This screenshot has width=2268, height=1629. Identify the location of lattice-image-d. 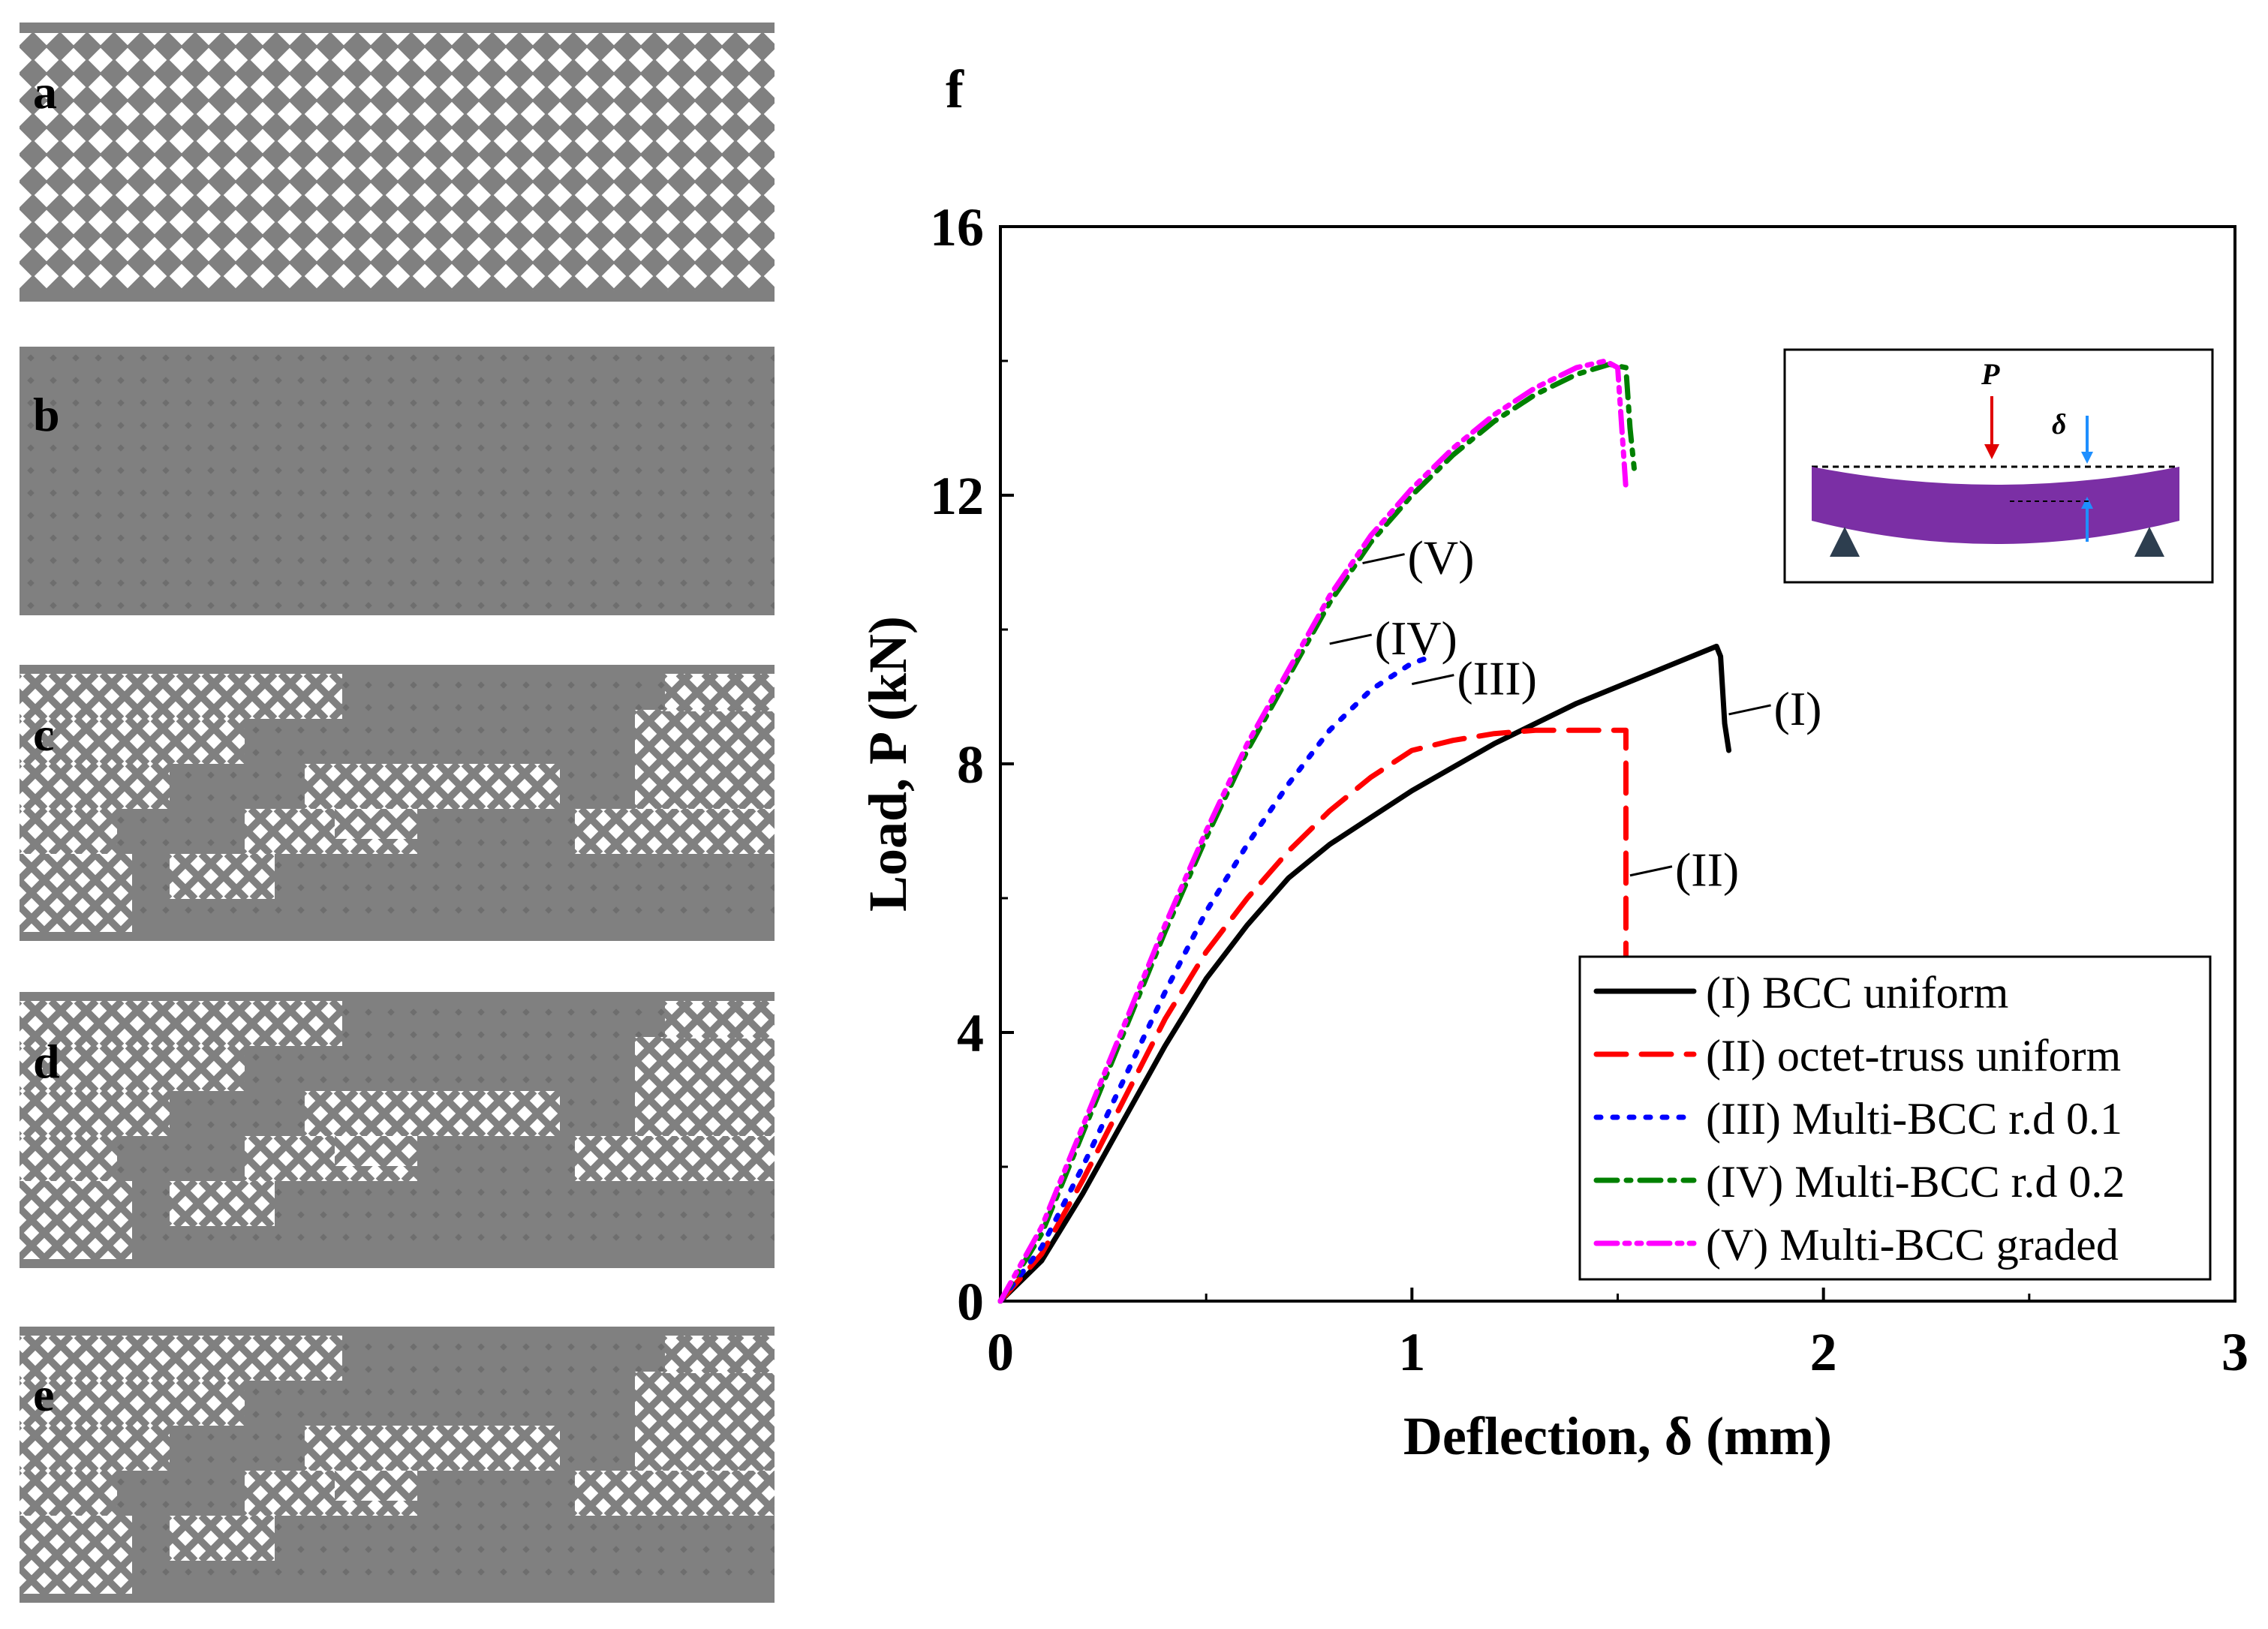
(397, 1130).